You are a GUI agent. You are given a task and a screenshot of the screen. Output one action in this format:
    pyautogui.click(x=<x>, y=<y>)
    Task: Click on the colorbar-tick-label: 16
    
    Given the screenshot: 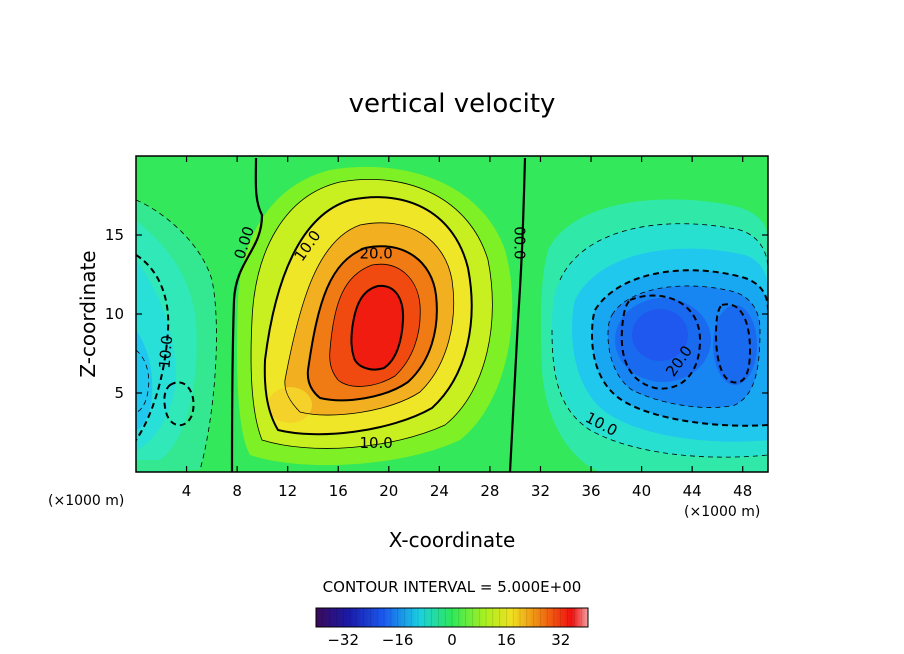 What is the action you would take?
    pyautogui.click(x=506, y=640)
    